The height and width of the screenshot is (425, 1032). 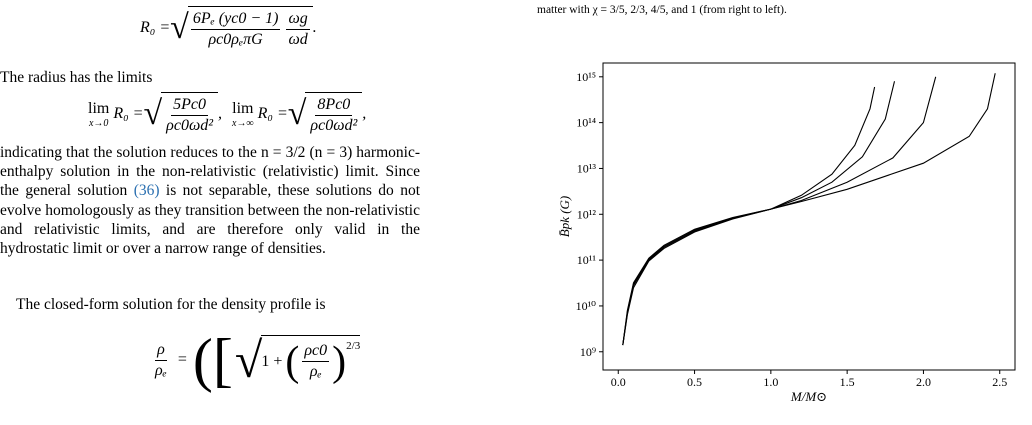 What do you see at coordinates (694, 382) in the screenshot?
I see `x-tick-label: 0.5` at bounding box center [694, 382].